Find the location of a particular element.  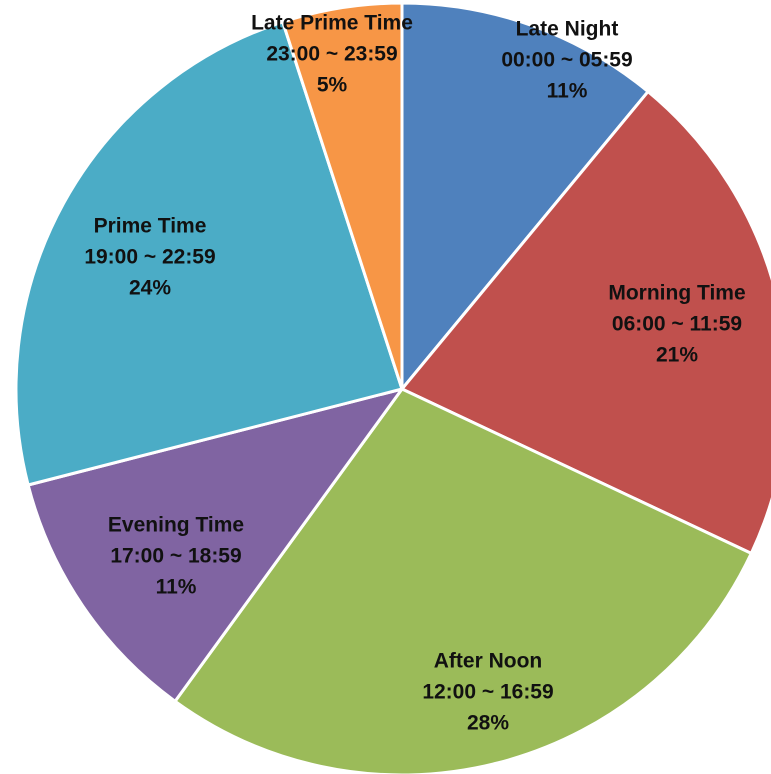

slice-label-late-prime-time: Late Prime Time is located at coordinates (332, 23).